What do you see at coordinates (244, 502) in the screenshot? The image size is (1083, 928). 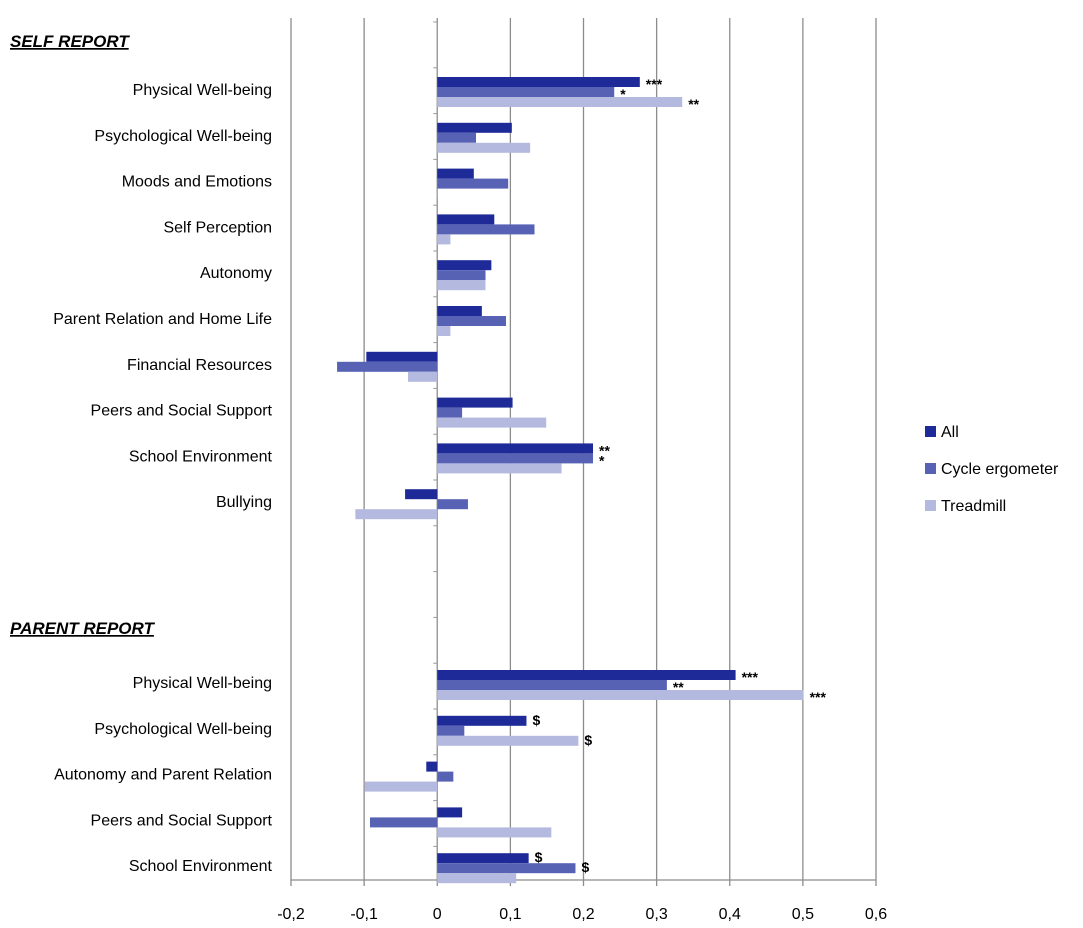 I see `category-label: Bullying` at bounding box center [244, 502].